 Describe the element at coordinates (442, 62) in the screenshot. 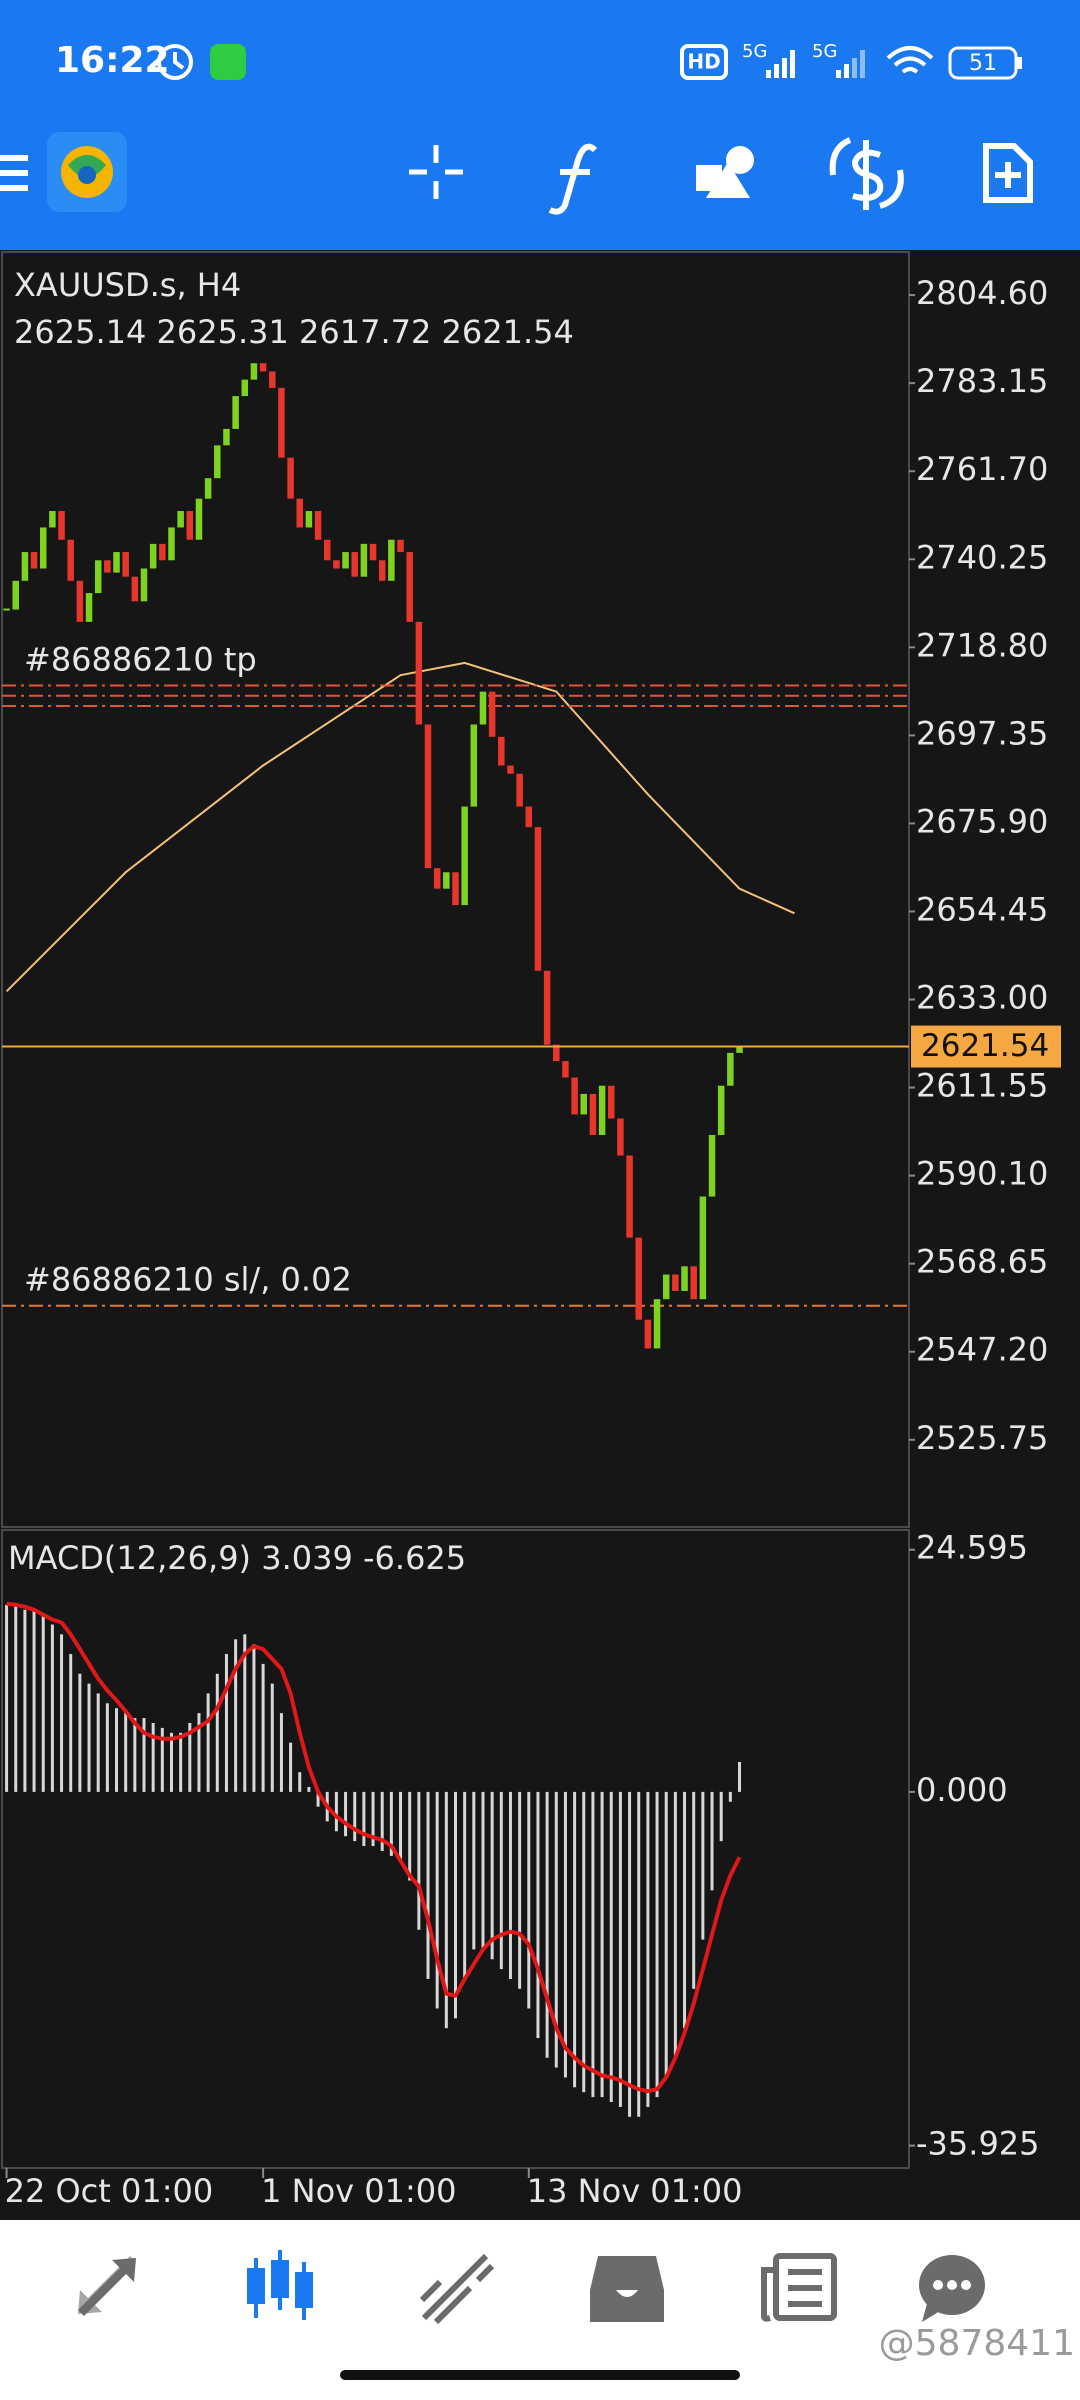

I see `status-icons` at that location.